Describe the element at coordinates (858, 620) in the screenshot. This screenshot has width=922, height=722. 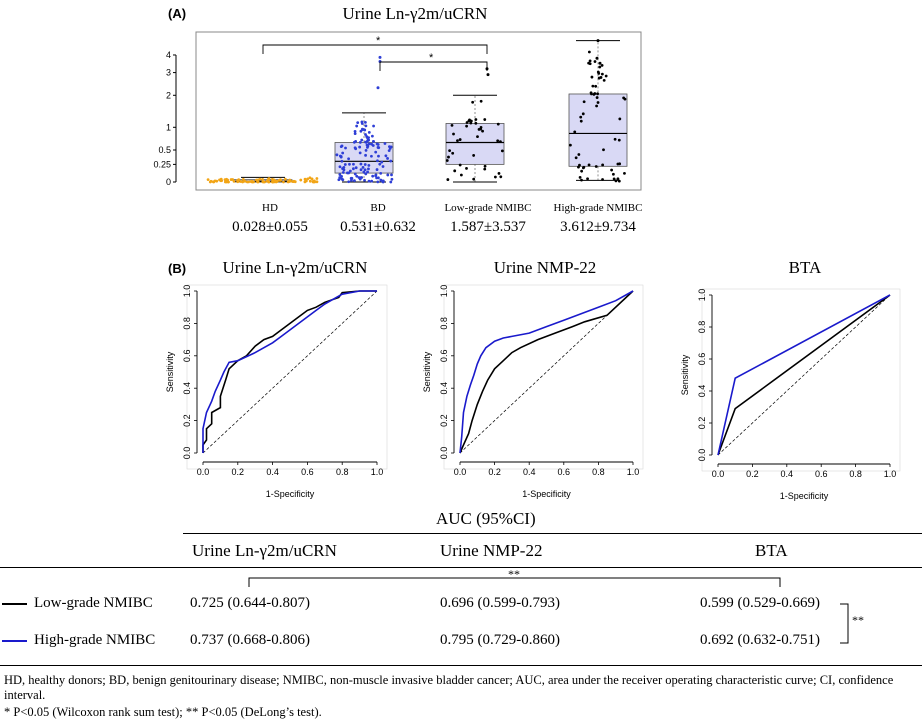
I see `table-sig-mark-right: **` at that location.